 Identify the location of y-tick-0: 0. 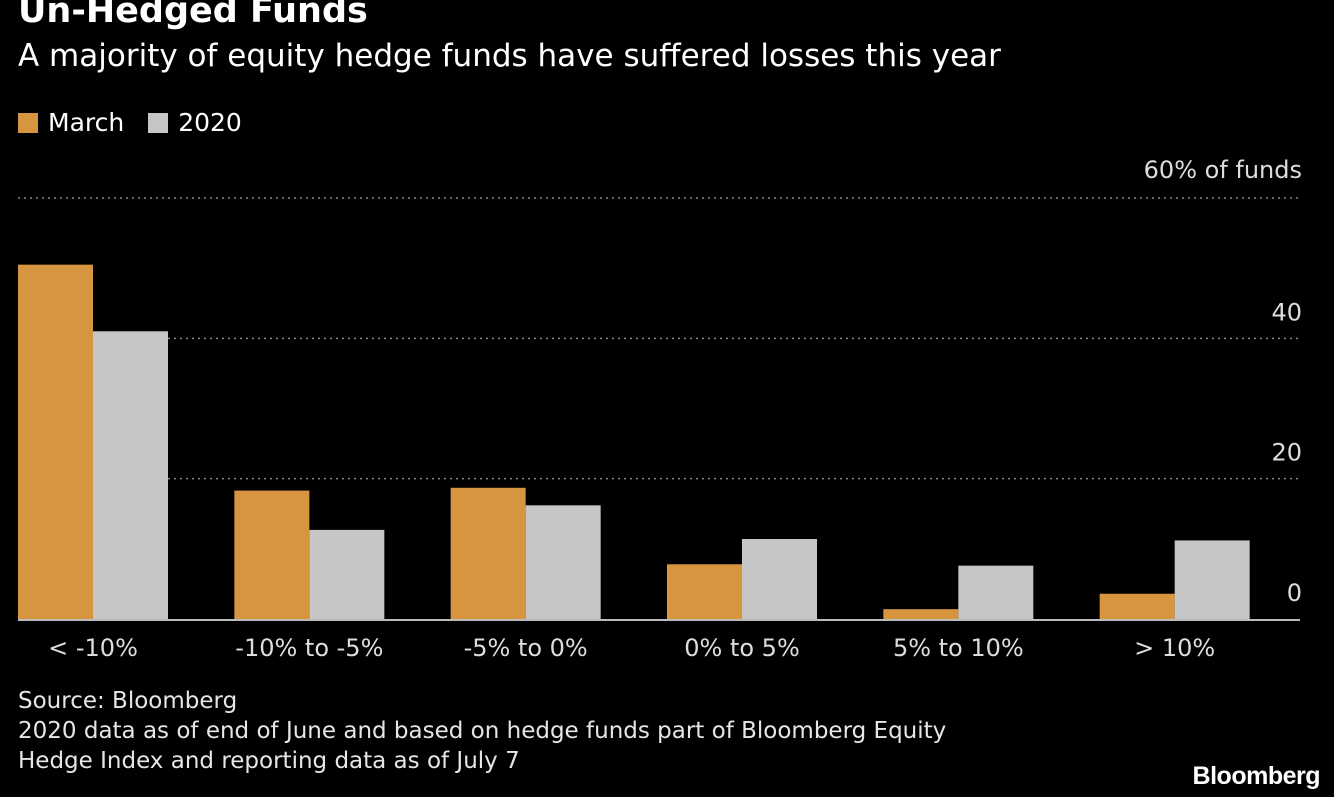
(1294, 593).